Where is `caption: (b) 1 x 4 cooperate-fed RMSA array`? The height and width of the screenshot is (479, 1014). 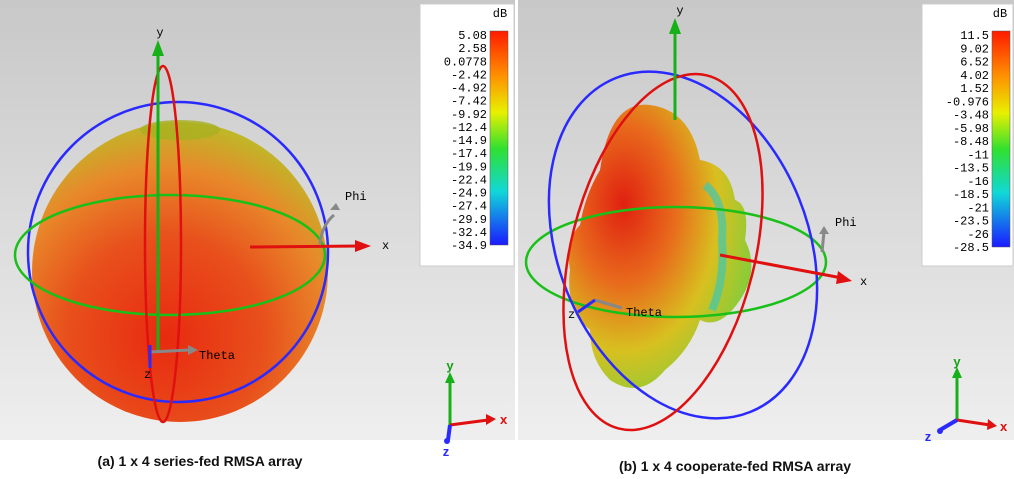
caption: (b) 1 x 4 cooperate-fed RMSA array is located at coordinates (735, 466).